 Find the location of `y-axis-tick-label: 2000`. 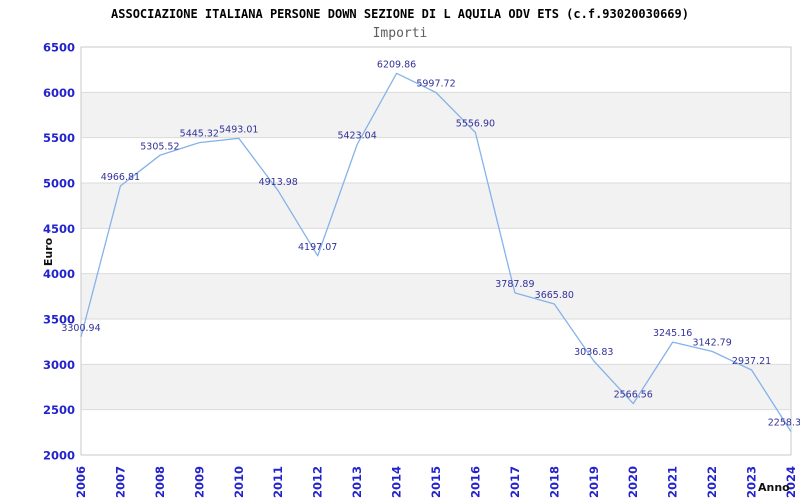

y-axis-tick-label: 2000 is located at coordinates (59, 456).